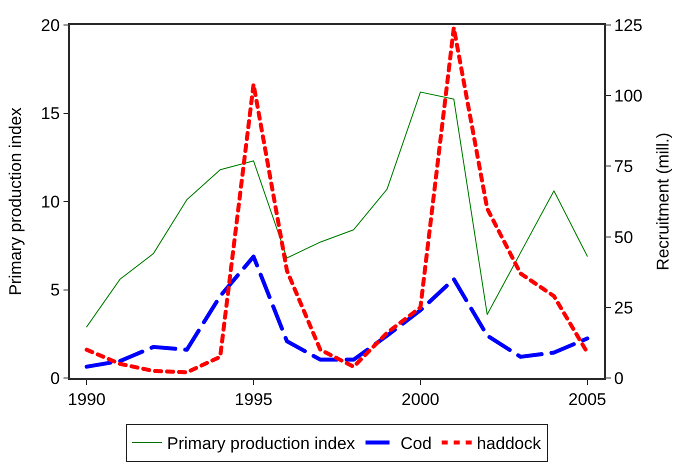 The width and height of the screenshot is (684, 474). Describe the element at coordinates (619, 378) in the screenshot. I see `y2-tick-label: 0` at that location.